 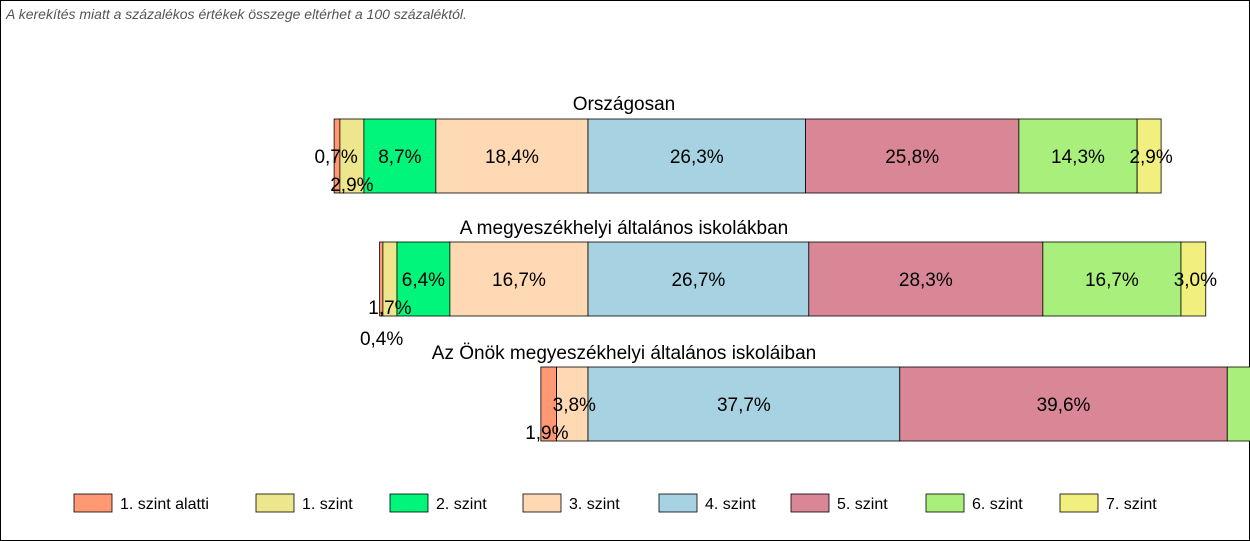 I want to click on data-label: 8,7%, so click(x=399, y=157).